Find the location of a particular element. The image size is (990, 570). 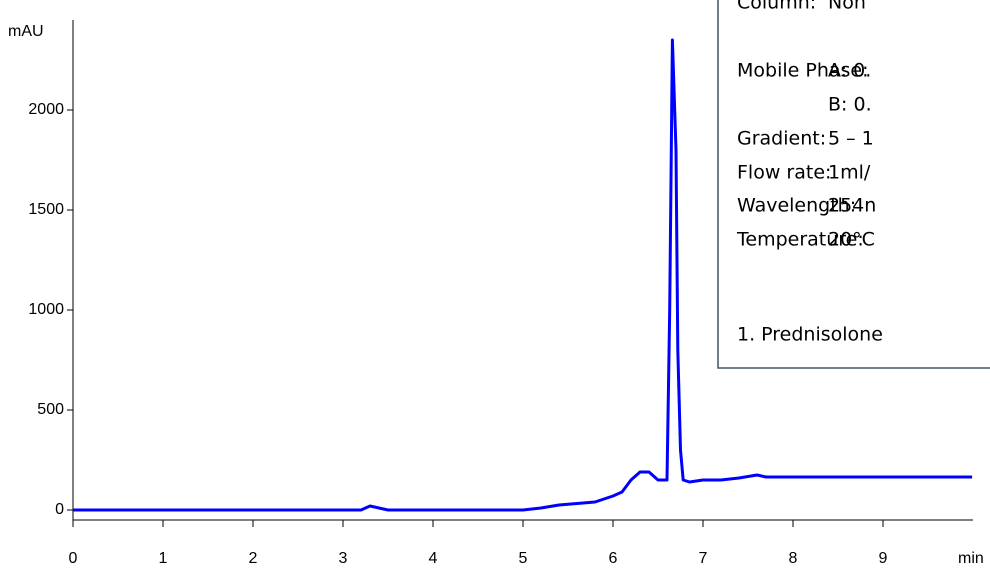

x-tick-label: 5 is located at coordinates (523, 558).